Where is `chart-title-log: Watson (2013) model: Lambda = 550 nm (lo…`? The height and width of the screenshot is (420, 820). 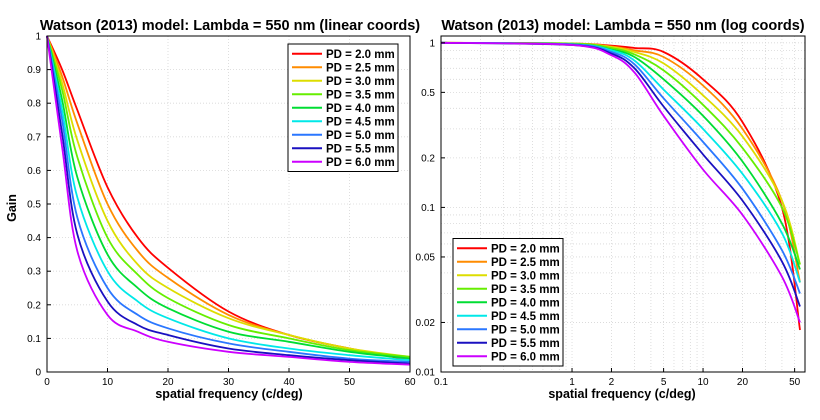
chart-title-log: Watson (2013) model: Lambda = 550 nm (lo… is located at coordinates (622, 26).